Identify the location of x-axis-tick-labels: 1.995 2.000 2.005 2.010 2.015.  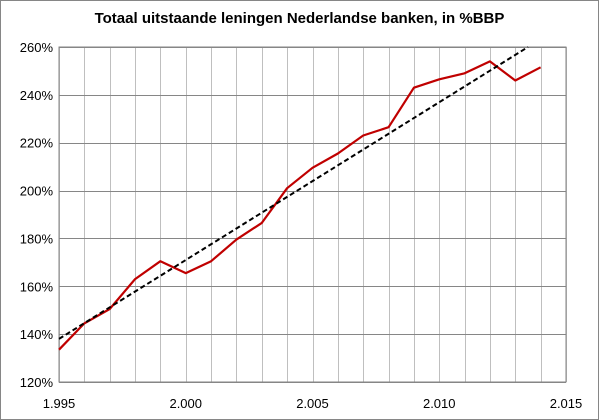
(313, 403).